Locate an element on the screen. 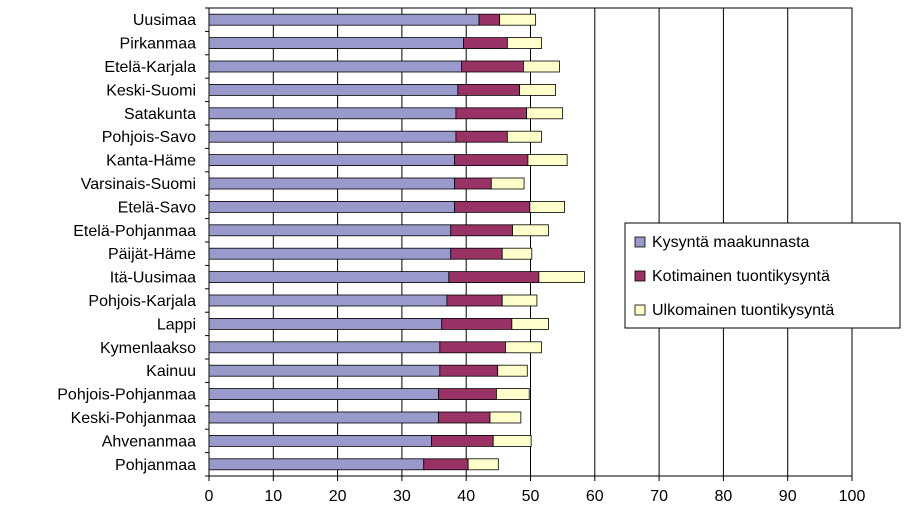 The image size is (906, 511). category-label: Kymenlaakso is located at coordinates (148, 348).